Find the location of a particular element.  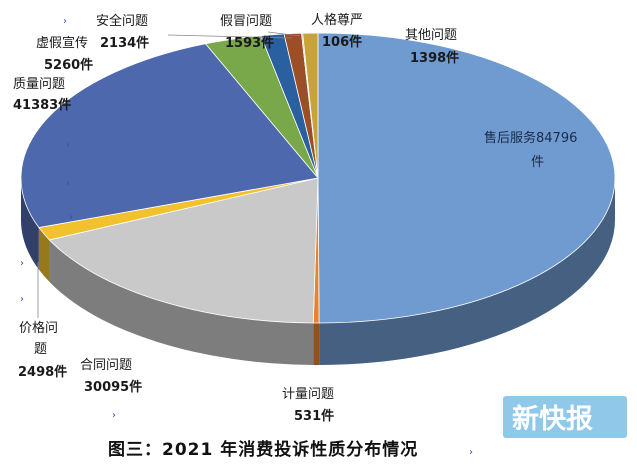

leader-line-anquan is located at coordinates (230, 36).